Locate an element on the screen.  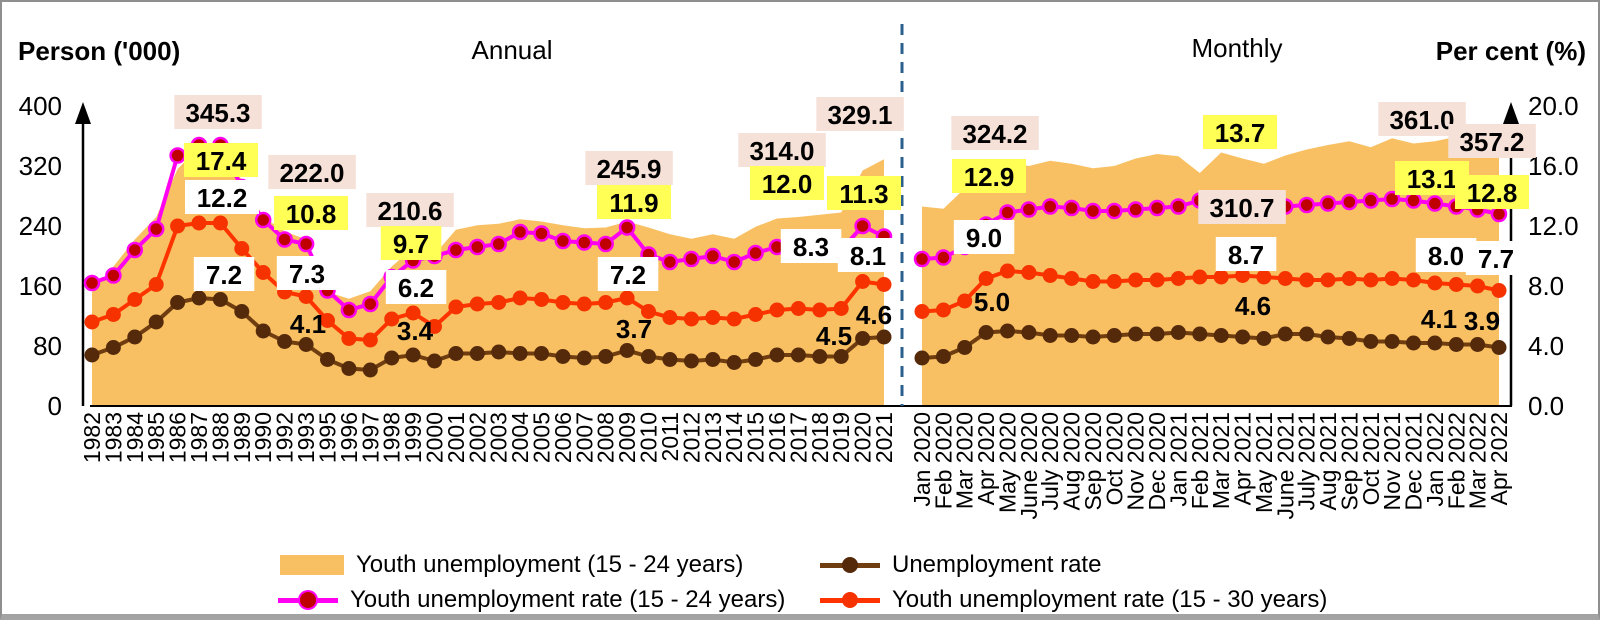
annual-panel-title: Annual is located at coordinates (512, 50).